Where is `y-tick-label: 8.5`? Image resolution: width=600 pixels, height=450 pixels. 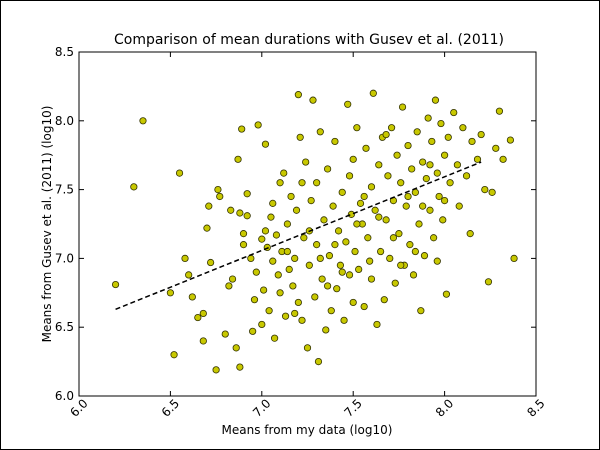
y-tick-label: 8.5 is located at coordinates (64, 52).